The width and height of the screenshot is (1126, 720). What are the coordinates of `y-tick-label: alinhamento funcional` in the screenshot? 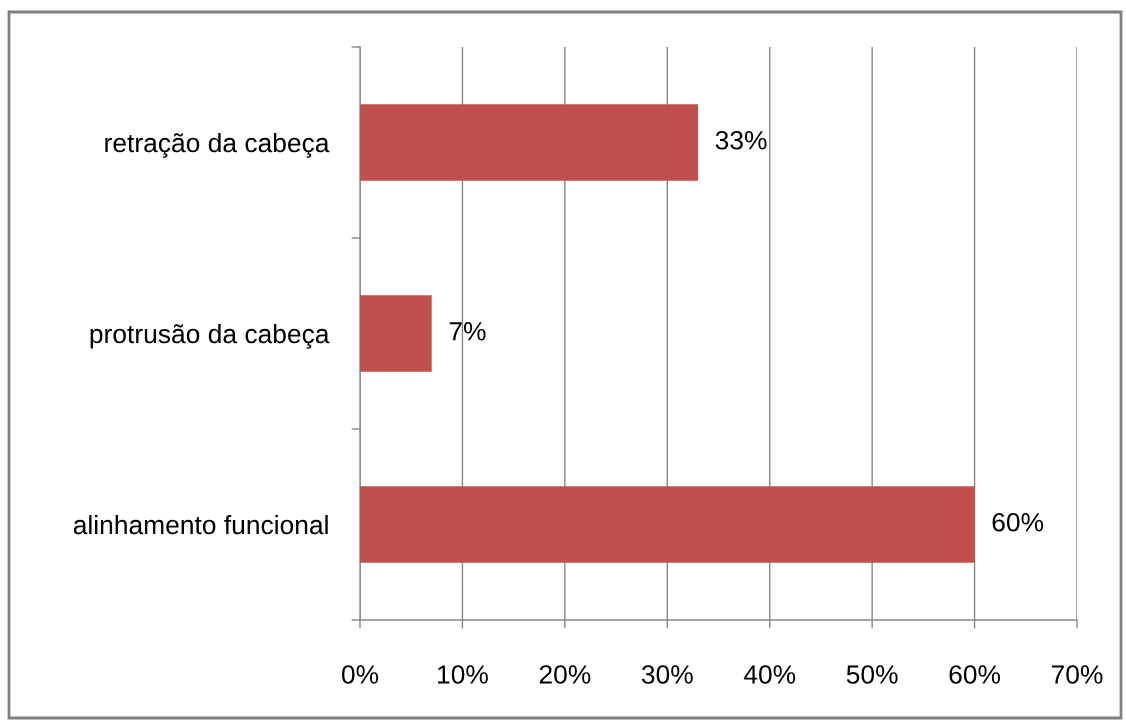 It's located at (200, 524).